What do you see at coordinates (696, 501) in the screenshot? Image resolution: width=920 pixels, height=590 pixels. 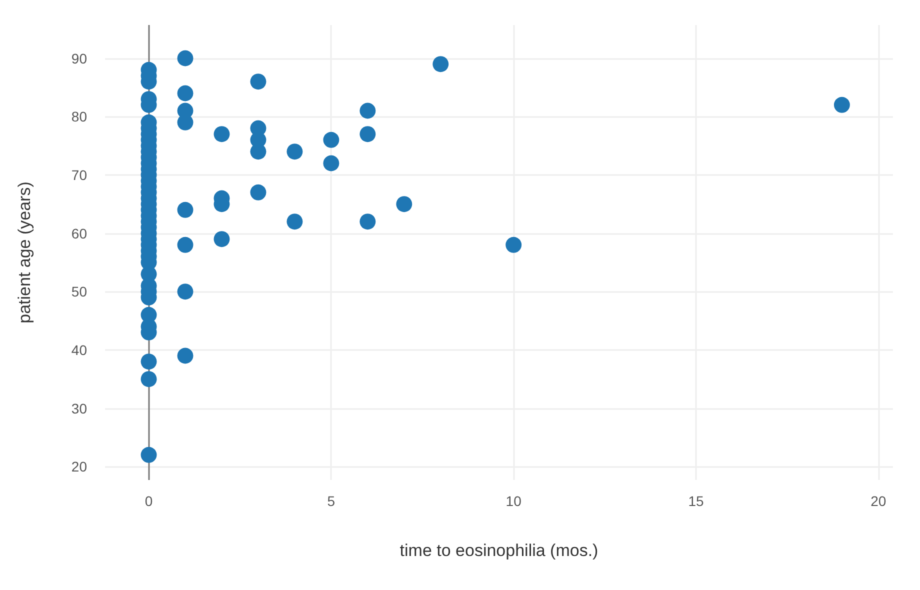 I see `x-tick-label: 15` at bounding box center [696, 501].